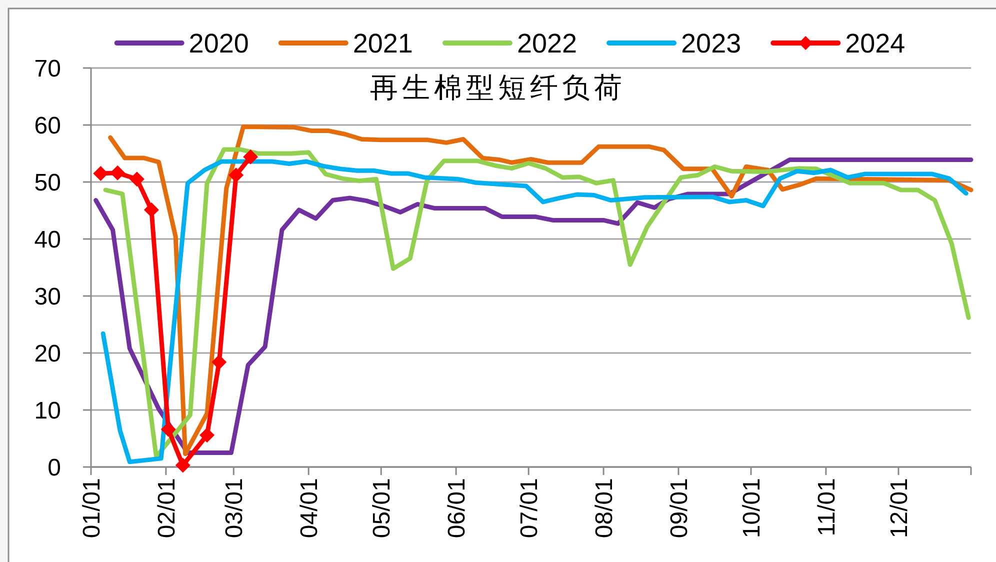 This screenshot has height=562, width=996. I want to click on legend-label: 2021, so click(382, 43).